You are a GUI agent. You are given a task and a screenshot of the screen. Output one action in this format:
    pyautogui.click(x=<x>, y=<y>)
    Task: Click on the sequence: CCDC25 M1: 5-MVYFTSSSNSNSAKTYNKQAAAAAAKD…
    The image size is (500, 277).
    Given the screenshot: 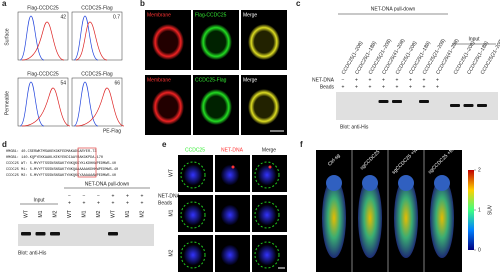 What is the action you would take?
    pyautogui.click(x=62, y=170)
    